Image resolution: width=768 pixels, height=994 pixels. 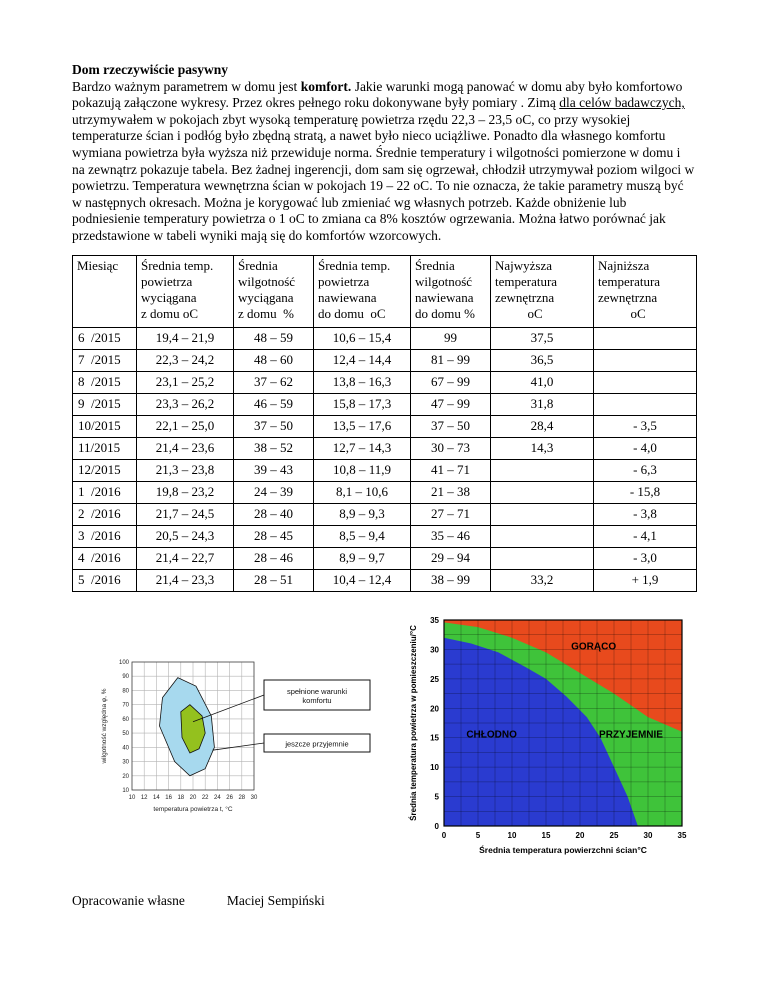 I want to click on svg-text: 5, so click(x=437, y=796).